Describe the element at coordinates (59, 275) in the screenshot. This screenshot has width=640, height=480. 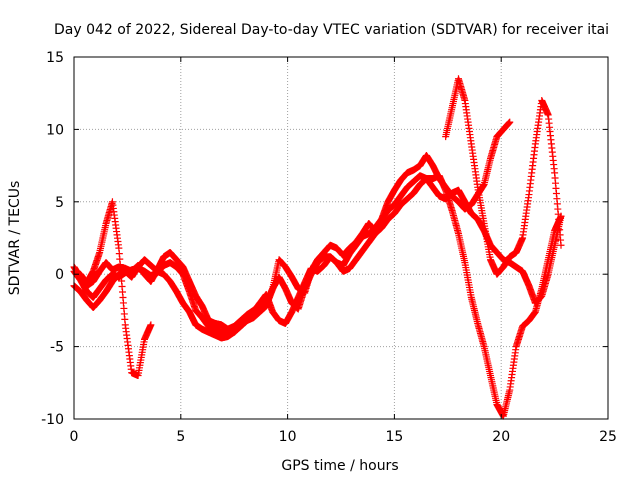
I see `y-tick-label: 0` at that location.